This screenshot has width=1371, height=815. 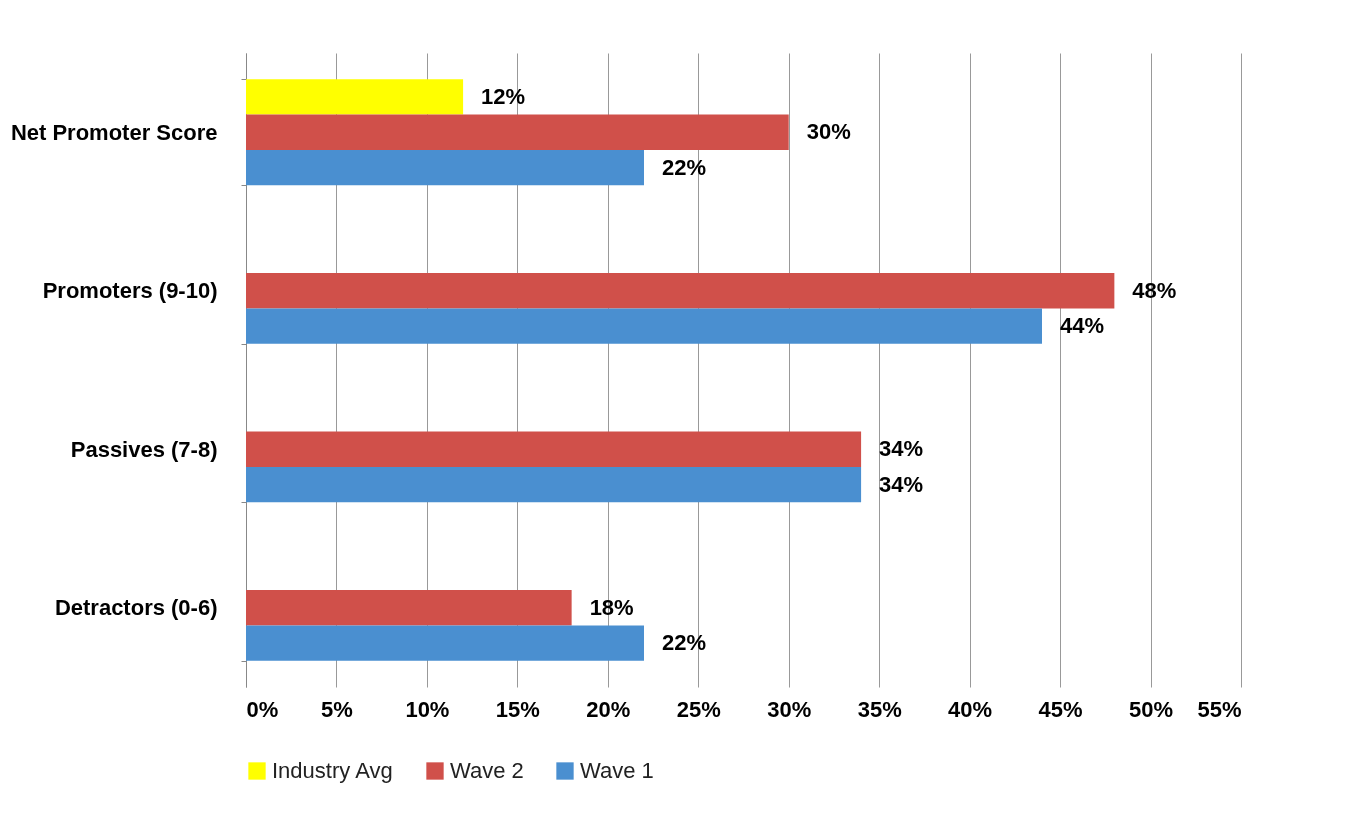 I want to click on x-tick-label: 5%, so click(x=337, y=709).